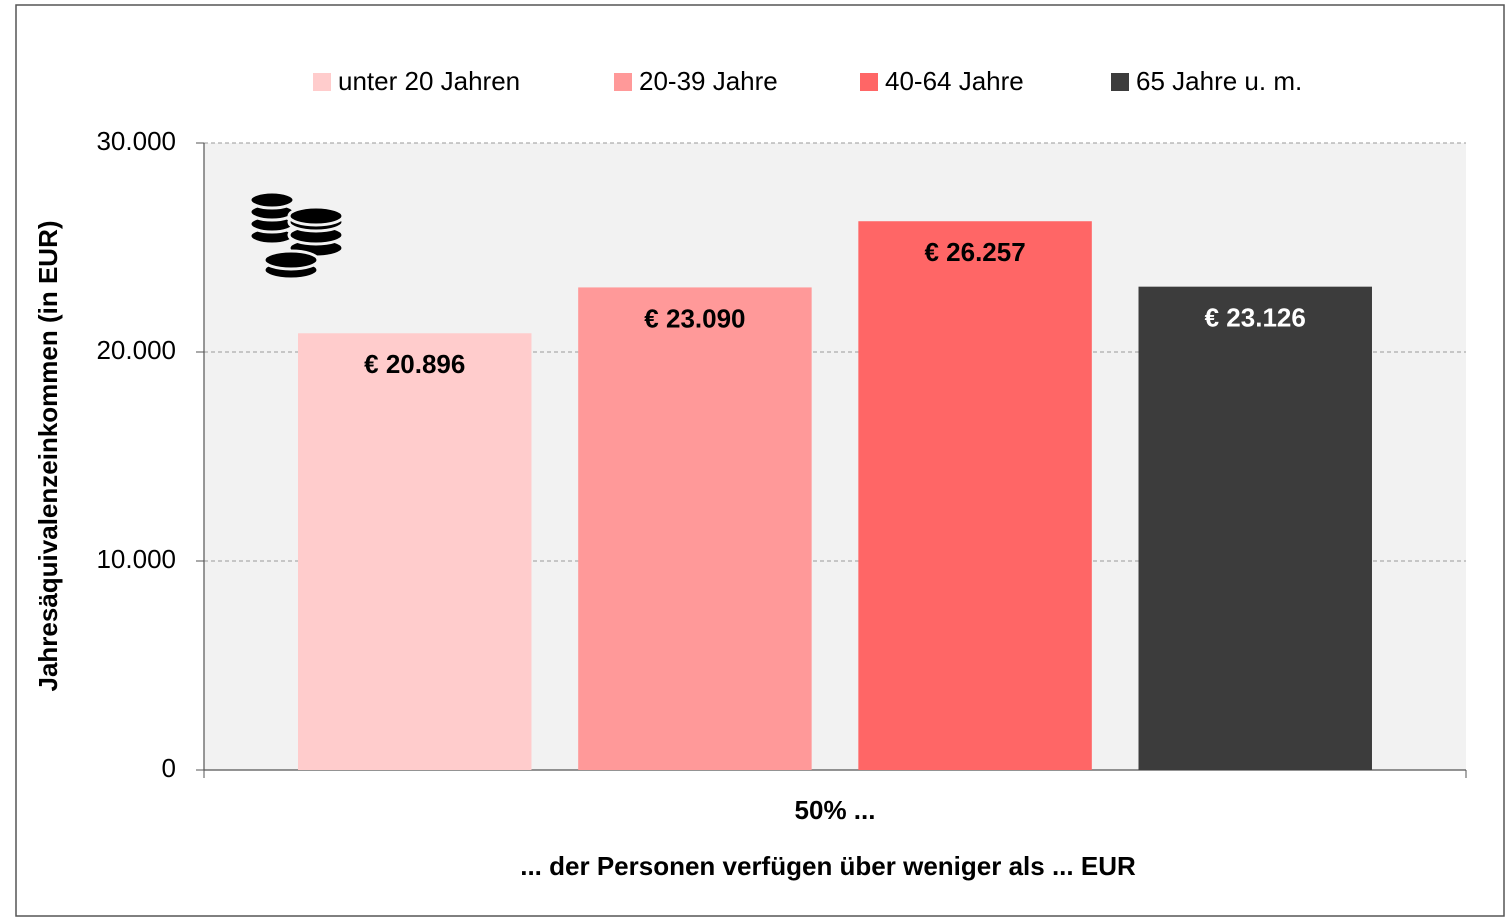  I want to click on value-label: € 20.896, so click(414, 364).